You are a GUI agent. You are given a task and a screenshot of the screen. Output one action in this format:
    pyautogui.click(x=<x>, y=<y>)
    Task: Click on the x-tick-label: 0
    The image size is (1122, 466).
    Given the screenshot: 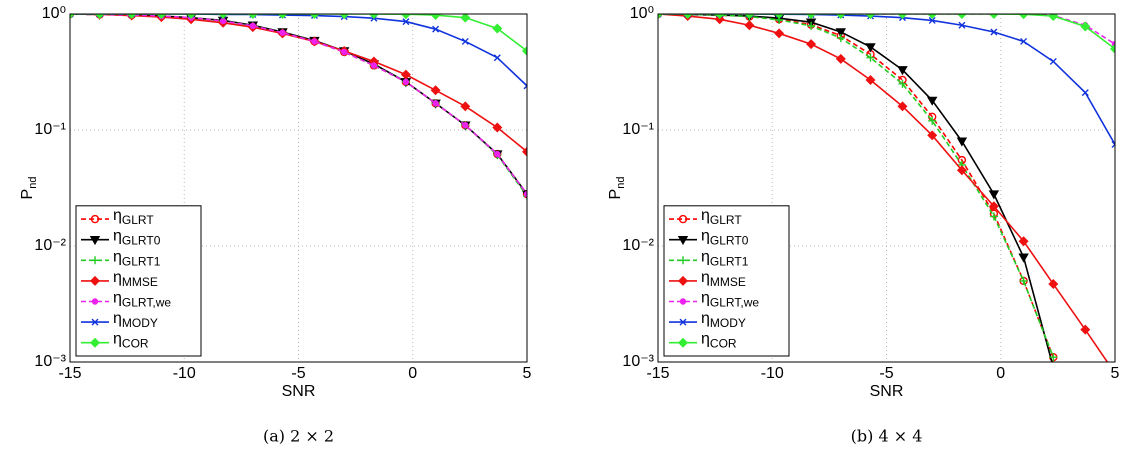 What is the action you would take?
    pyautogui.click(x=412, y=373)
    